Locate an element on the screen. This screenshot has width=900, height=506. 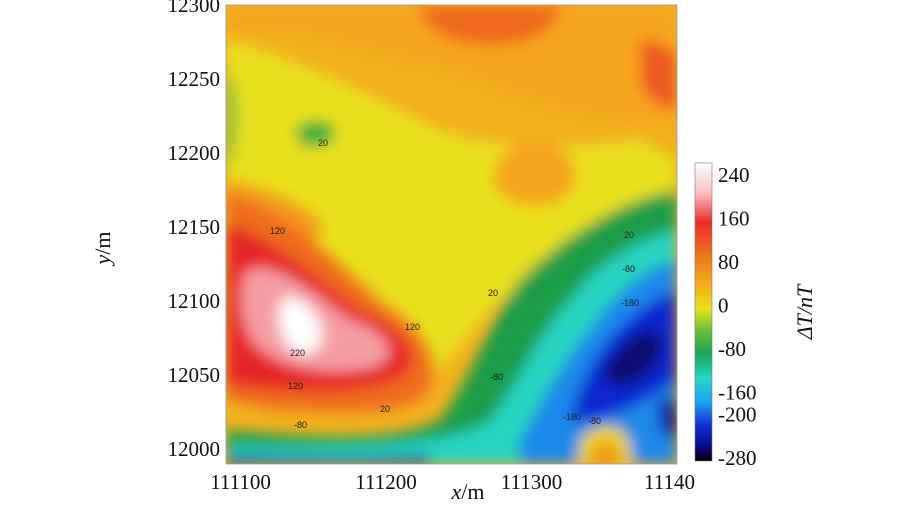
x-tick-label: 111300 is located at coordinates (531, 482).